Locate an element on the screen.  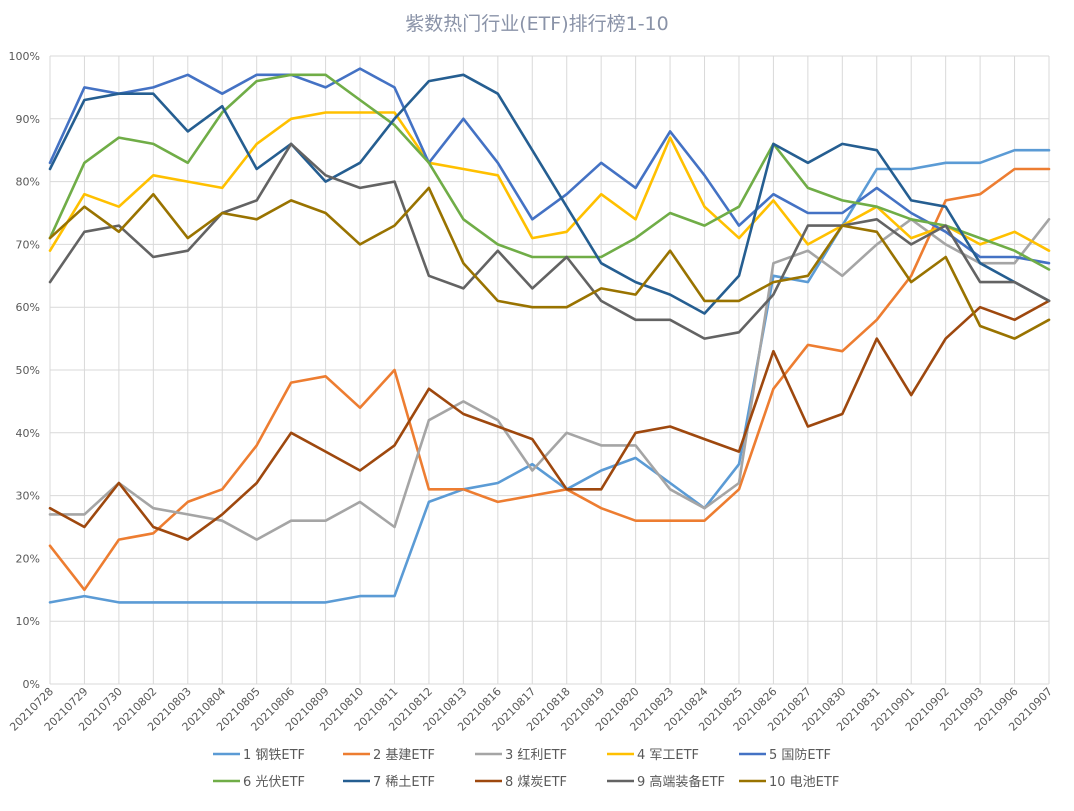
legend-label: 5 国防ETF is located at coordinates (800, 755).